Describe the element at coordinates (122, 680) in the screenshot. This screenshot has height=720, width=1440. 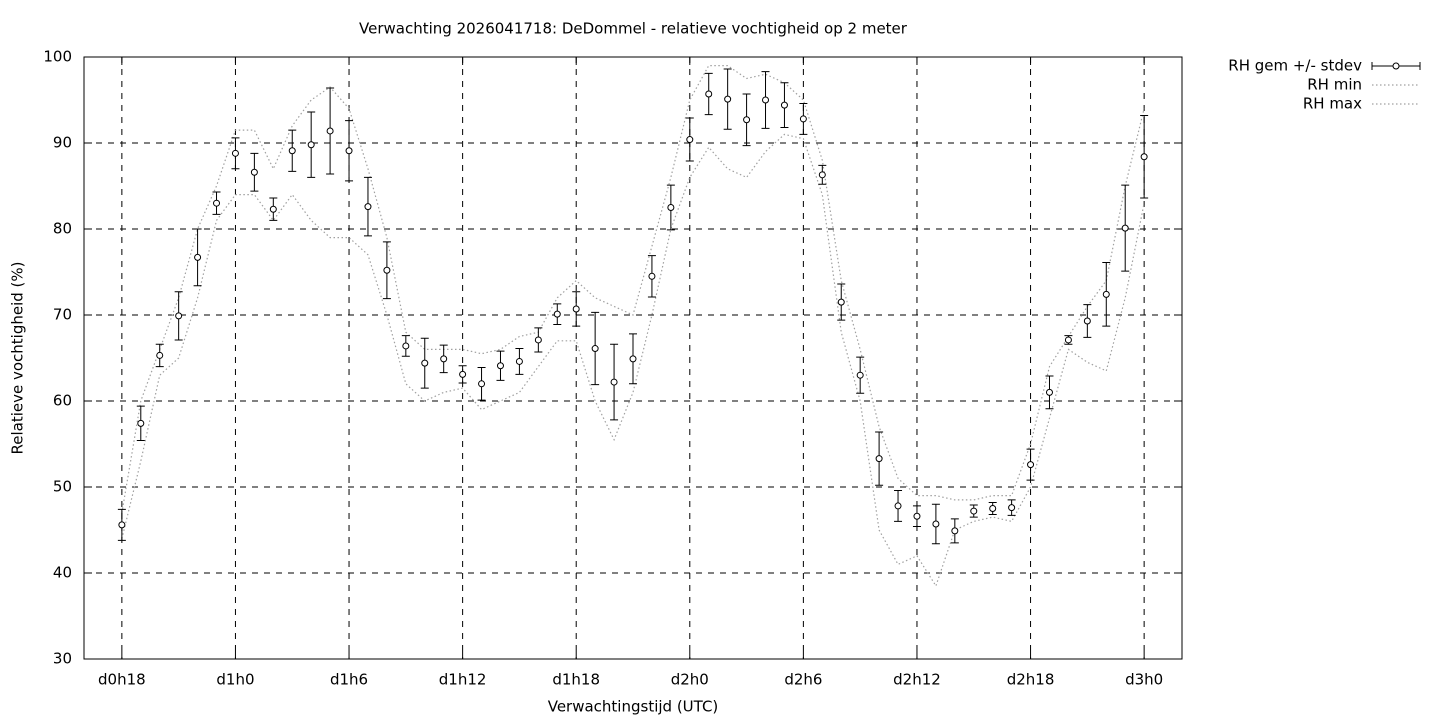
I see `x-tick-label: d0h18` at that location.